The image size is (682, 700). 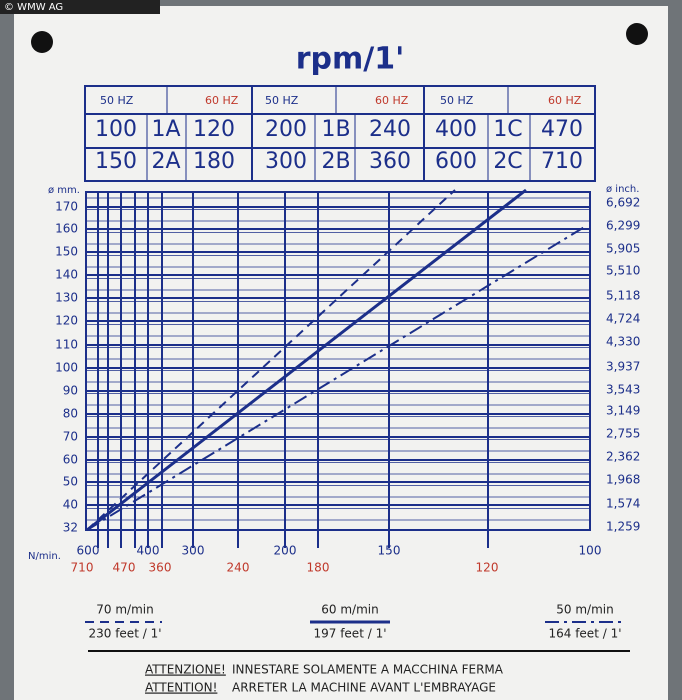 I want to click on table-cell: 1C, so click(x=507, y=129).